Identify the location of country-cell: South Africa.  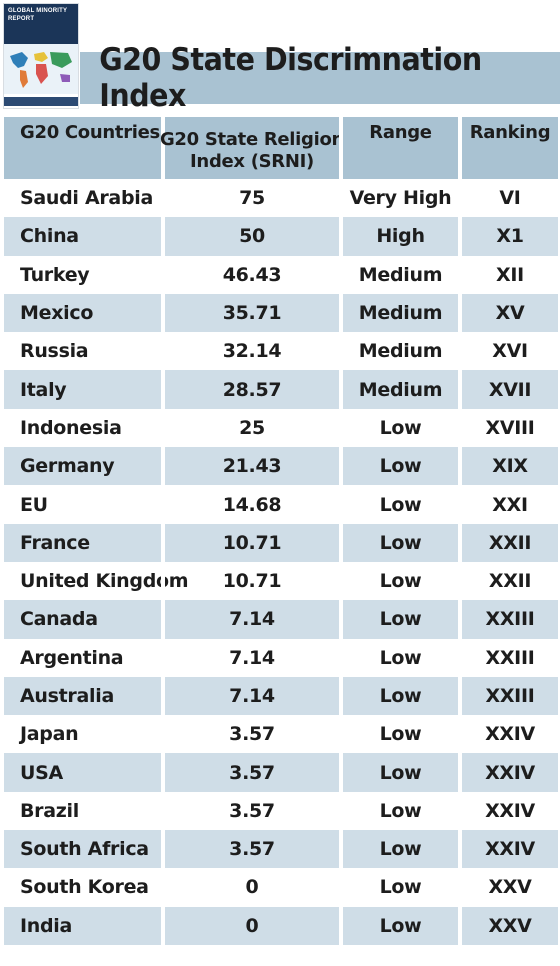
(84, 849).